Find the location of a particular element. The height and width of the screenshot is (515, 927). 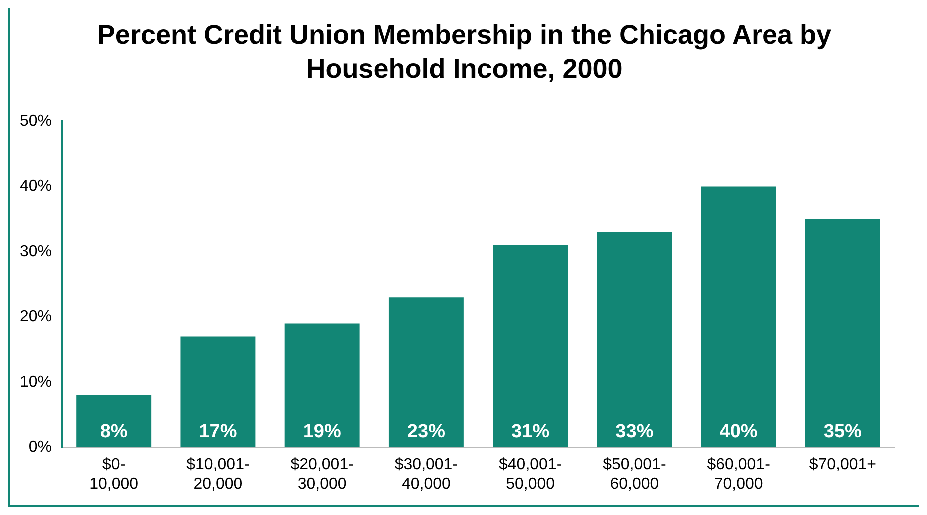

data-label: 23% is located at coordinates (426, 431).